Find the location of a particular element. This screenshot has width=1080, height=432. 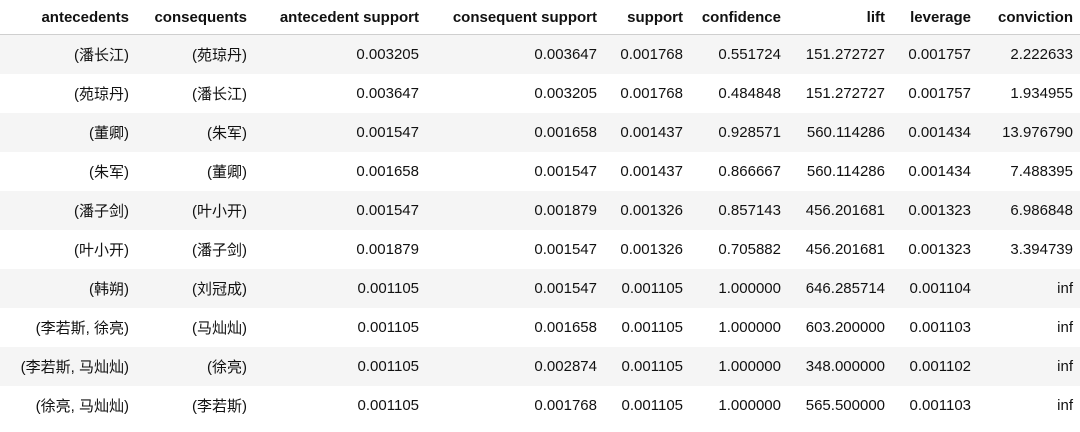

column-header: consequents is located at coordinates (195, 17).